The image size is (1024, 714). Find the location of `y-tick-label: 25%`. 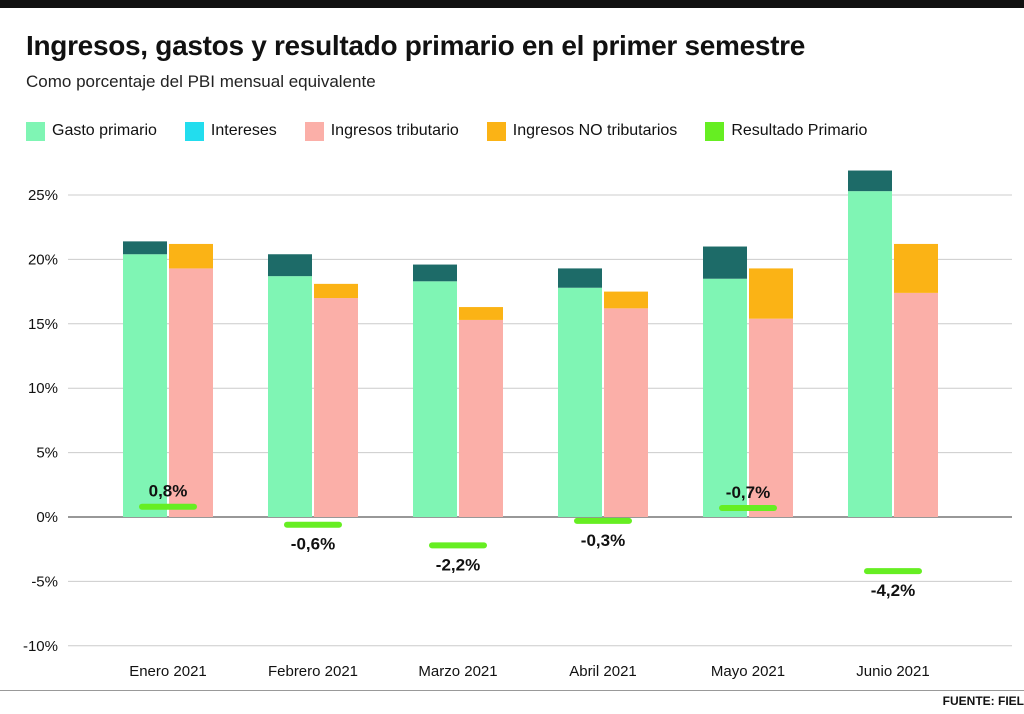

y-tick-label: 25% is located at coordinates (43, 195).